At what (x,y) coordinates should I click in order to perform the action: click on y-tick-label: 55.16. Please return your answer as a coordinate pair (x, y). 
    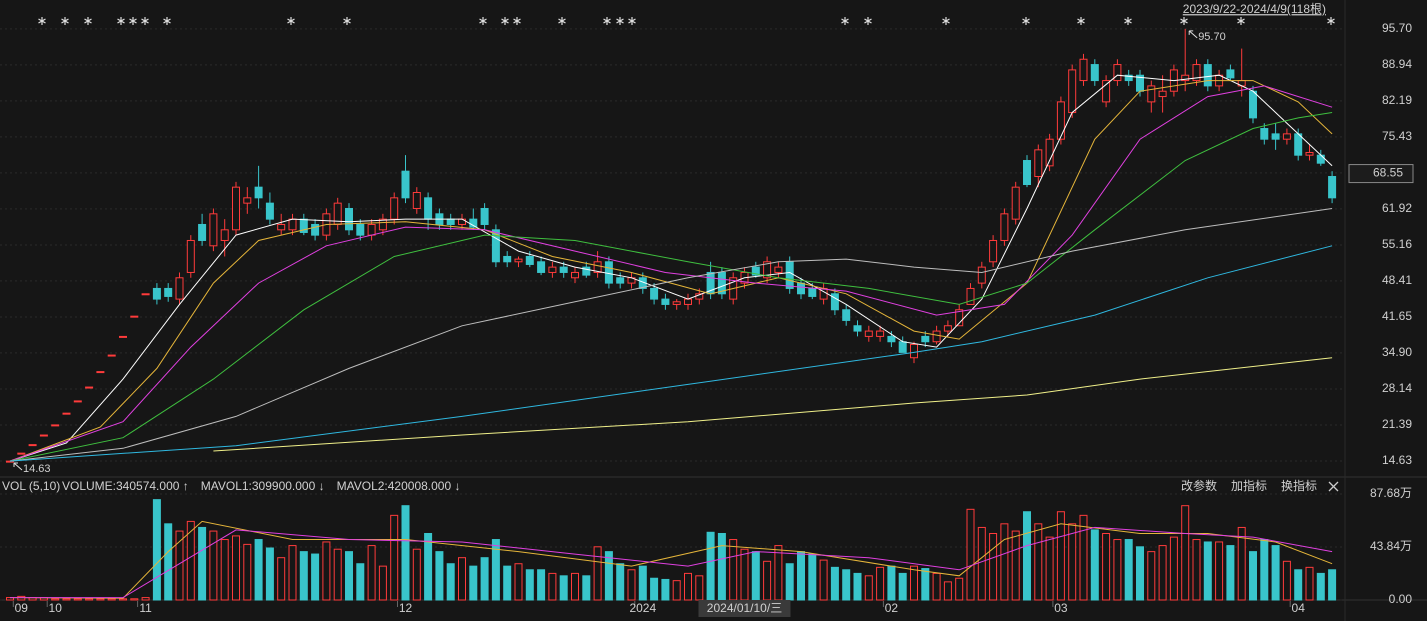
    Looking at the image, I should click on (1397, 244).